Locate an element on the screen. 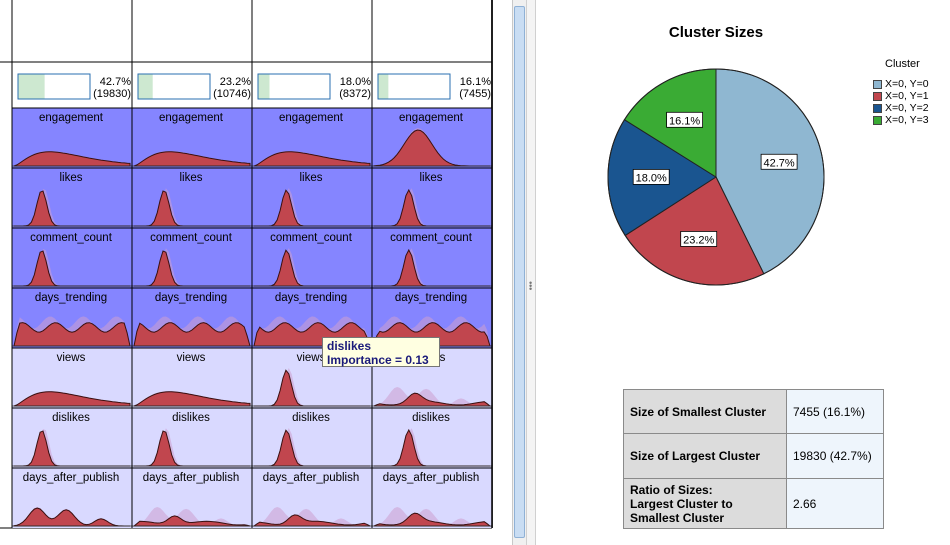 Image resolution: width=950 pixels, height=545 pixels. summary-row: Size of Smallest Cluster 7455 (16.1%) is located at coordinates (753, 411).